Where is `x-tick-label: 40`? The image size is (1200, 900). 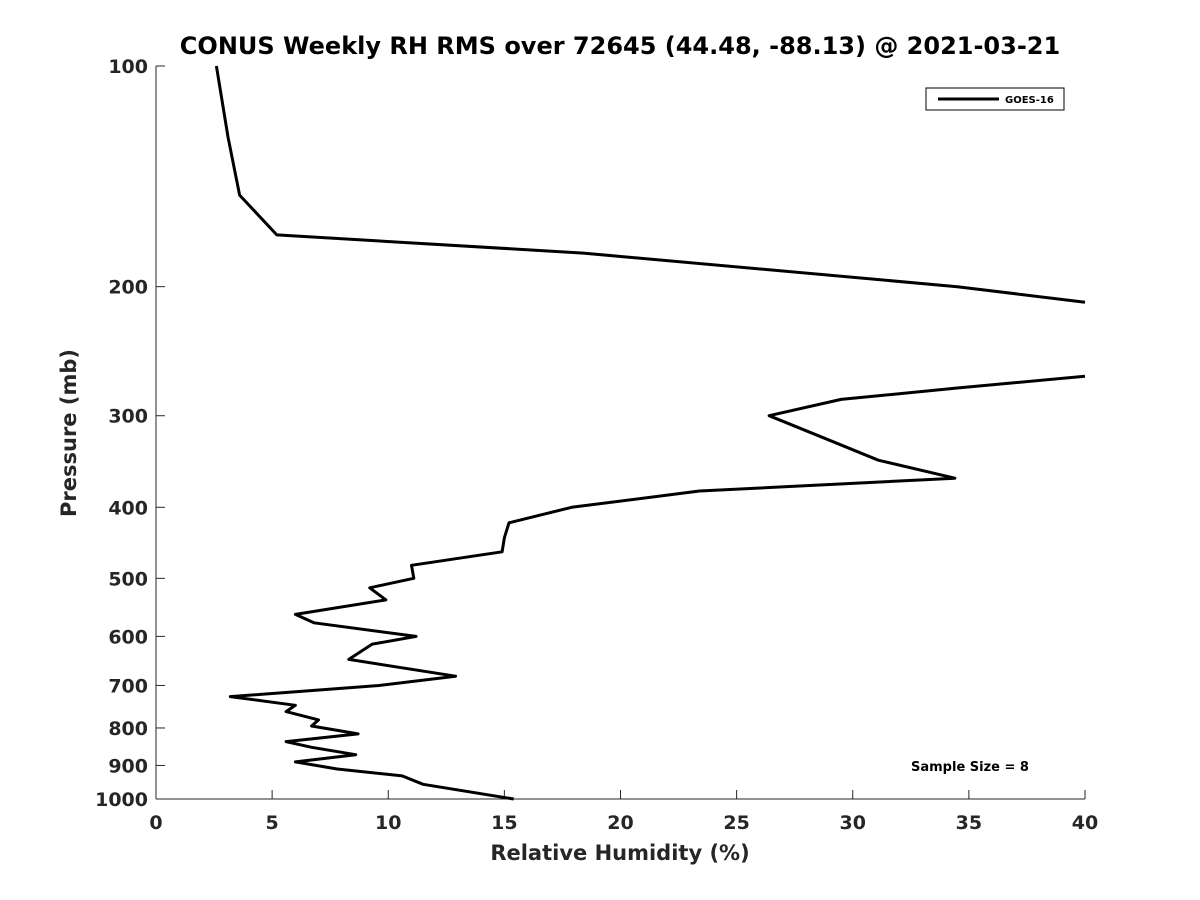 x-tick-label: 40 is located at coordinates (1085, 823).